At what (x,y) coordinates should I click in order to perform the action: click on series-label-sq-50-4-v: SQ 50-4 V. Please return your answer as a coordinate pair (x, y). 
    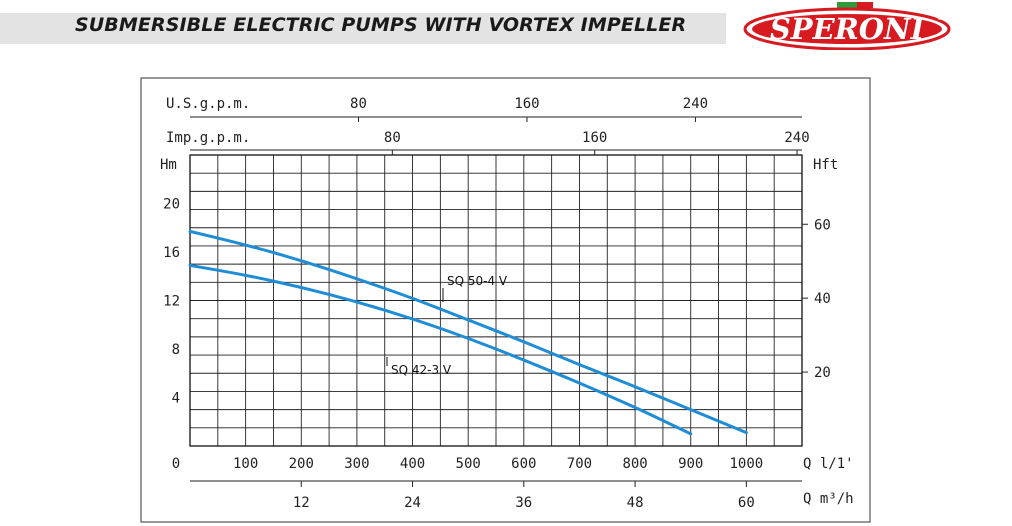
    Looking at the image, I should click on (477, 281).